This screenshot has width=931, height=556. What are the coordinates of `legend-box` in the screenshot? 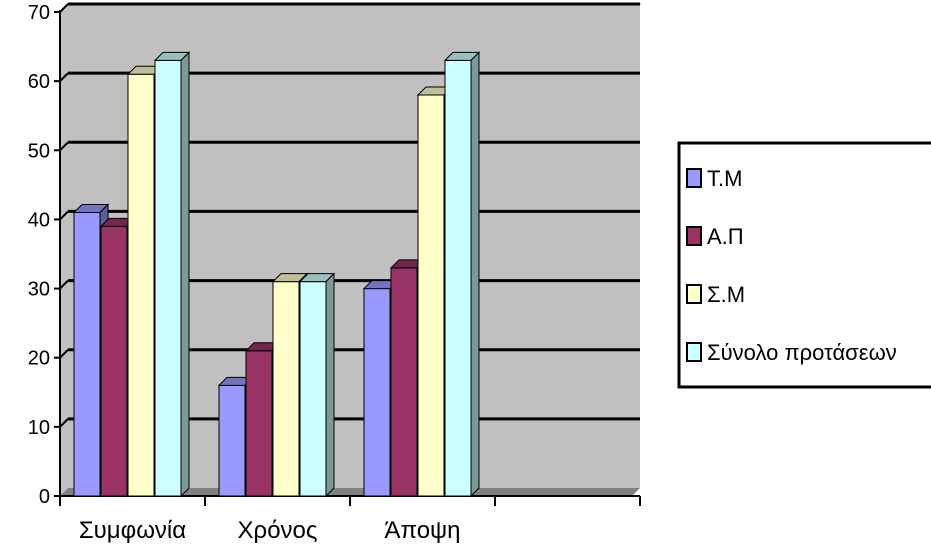 It's located at (804, 265).